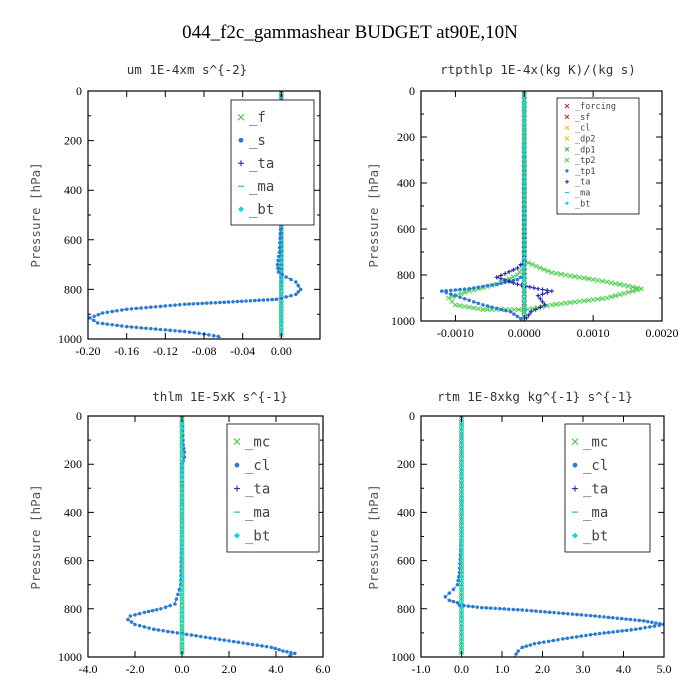 Image resolution: width=700 pixels, height=700 pixels. Describe the element at coordinates (595, 107) in the screenshot. I see `rtpthlp-legend-label: _forcing` at that location.